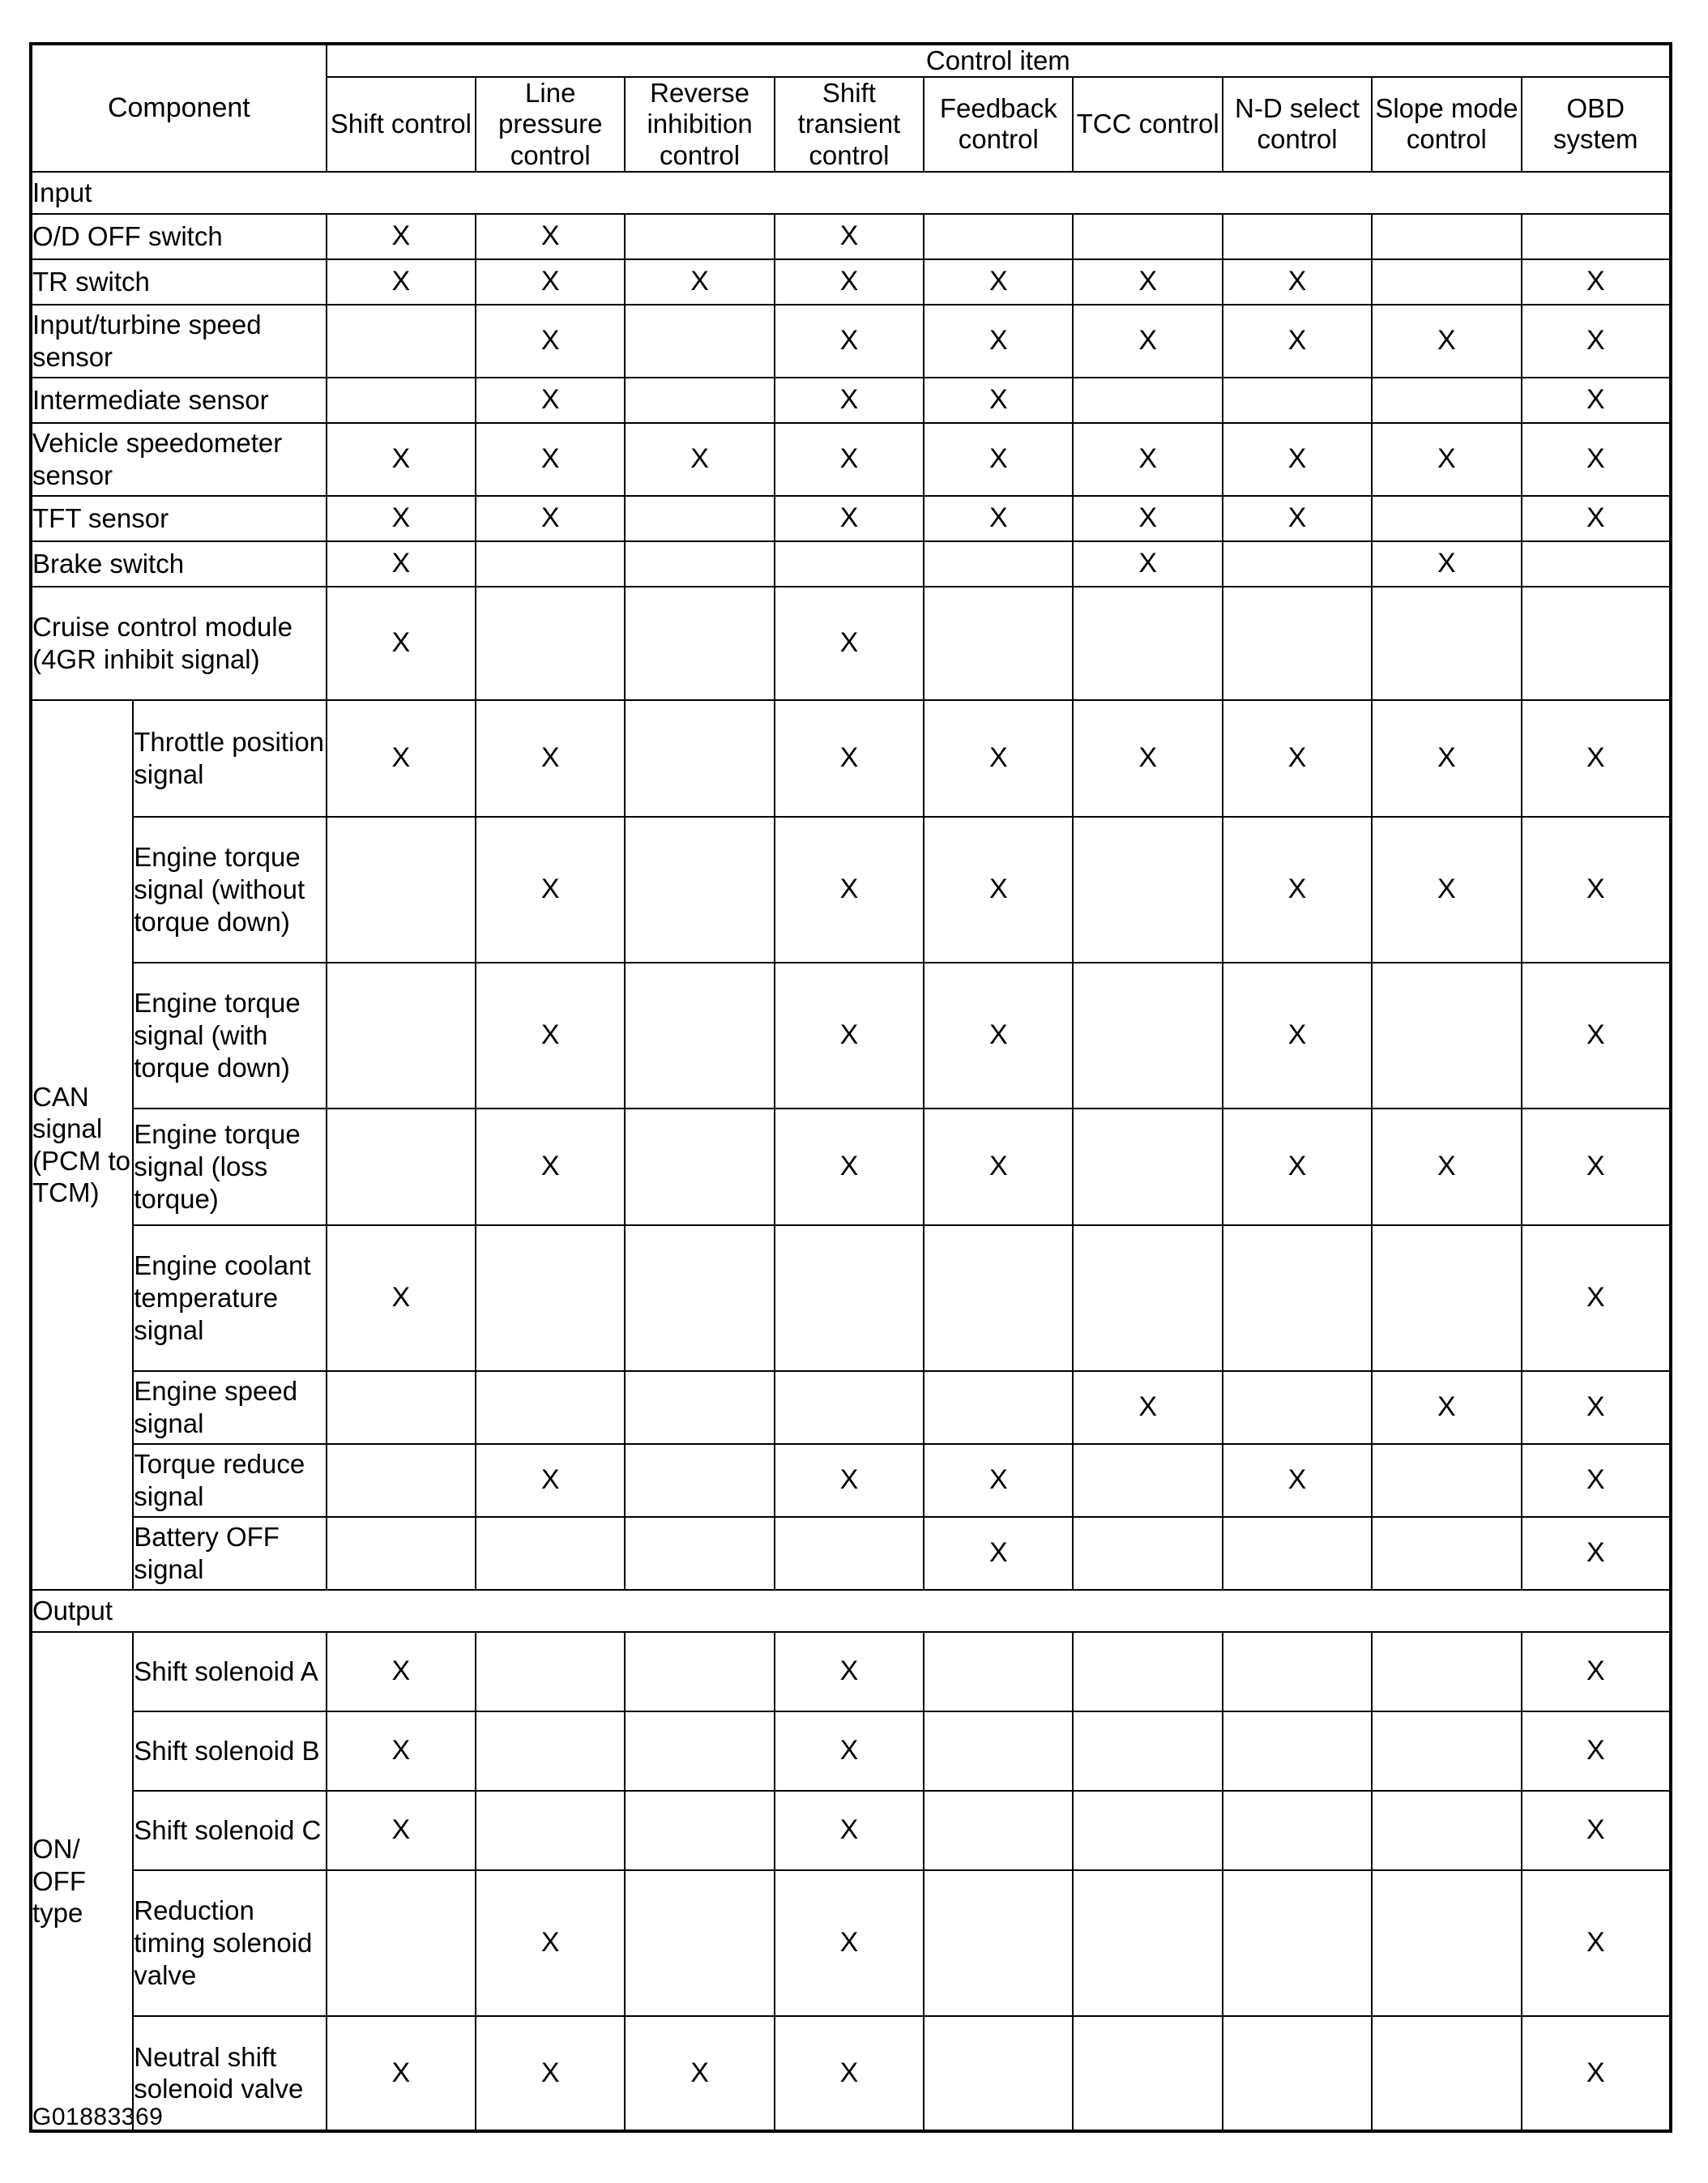  What do you see at coordinates (230, 1407) in the screenshot?
I see `row-label: Engine speed signal` at bounding box center [230, 1407].